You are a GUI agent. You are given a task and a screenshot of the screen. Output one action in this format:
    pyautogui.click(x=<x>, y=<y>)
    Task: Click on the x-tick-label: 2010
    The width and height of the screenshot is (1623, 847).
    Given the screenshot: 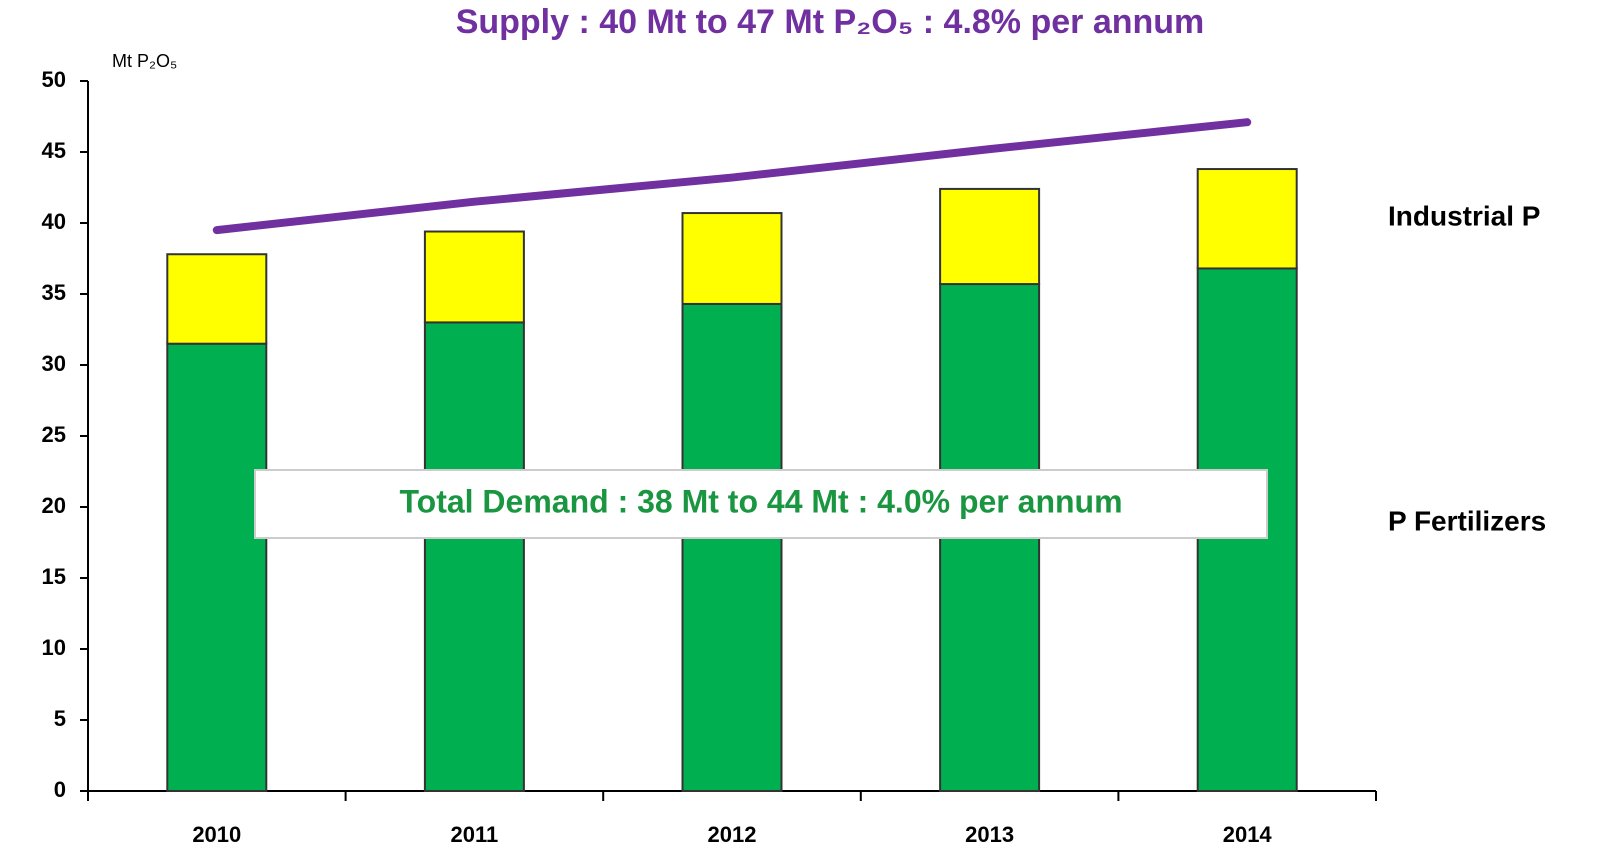 What is the action you would take?
    pyautogui.click(x=216, y=834)
    